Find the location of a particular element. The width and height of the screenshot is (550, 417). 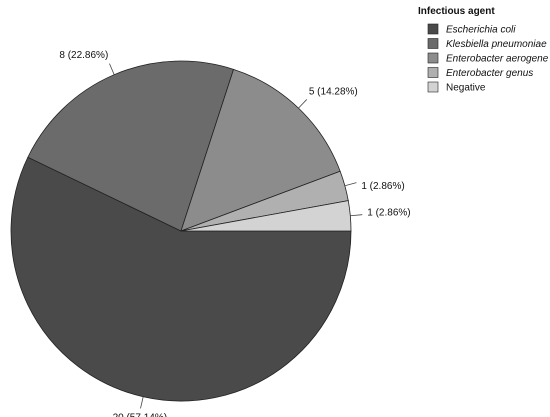

legend-label-3: Enterobacter genus is located at coordinates (489, 73).